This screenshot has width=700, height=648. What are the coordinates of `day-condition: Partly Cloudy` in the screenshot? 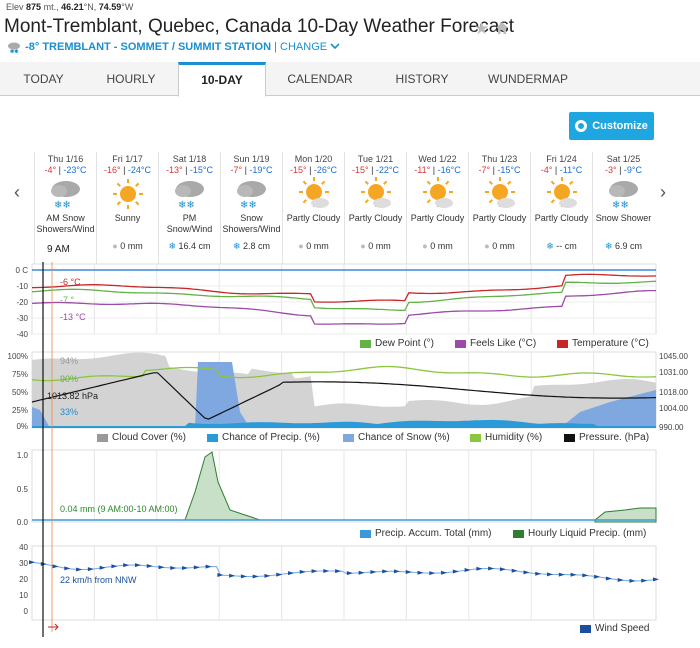 It's located at (437, 218).